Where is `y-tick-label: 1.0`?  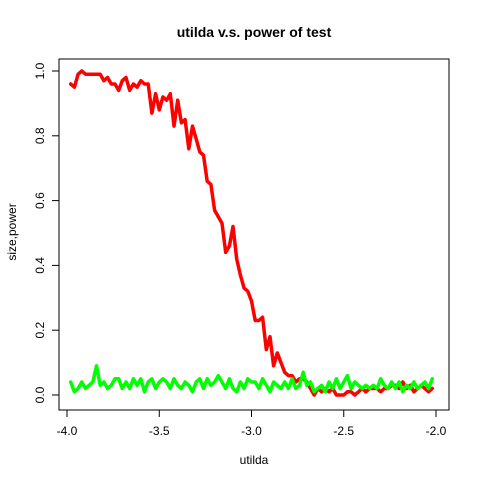
y-tick-label: 1.0 is located at coordinates (40, 70).